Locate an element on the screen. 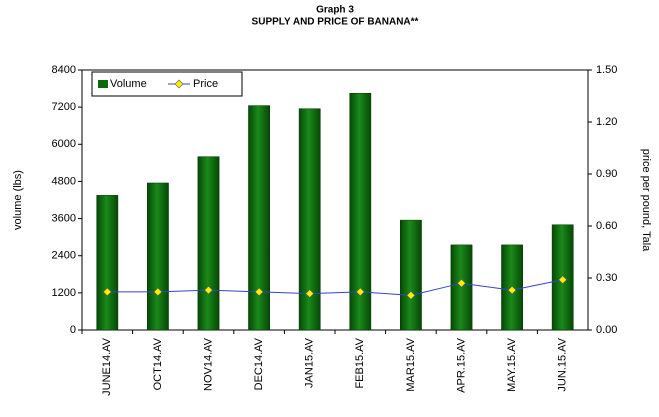 The image size is (659, 417). y2-tick-label: 1.50 is located at coordinates (606, 70).